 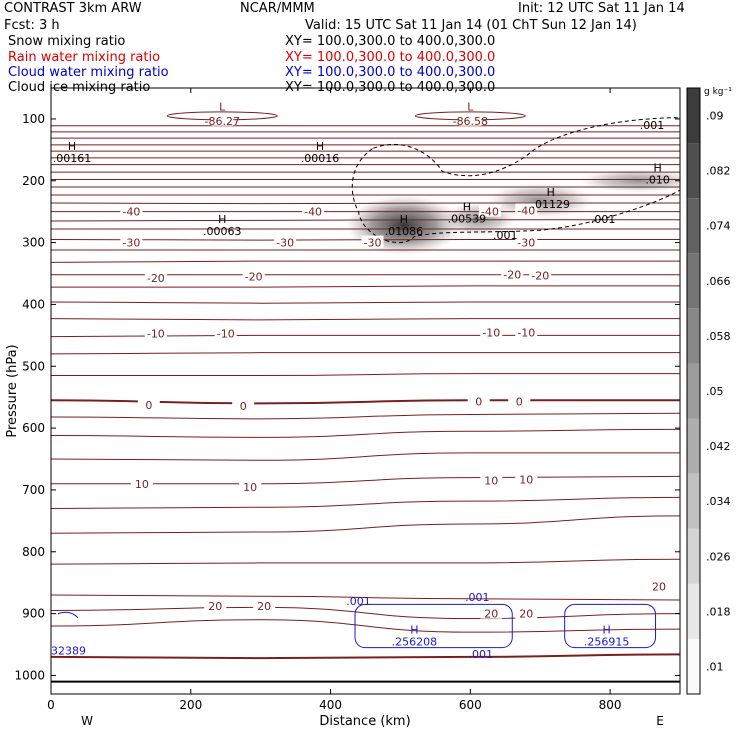 What do you see at coordinates (718, 336) in the screenshot?
I see `colorbar-level-label: .058` at bounding box center [718, 336].